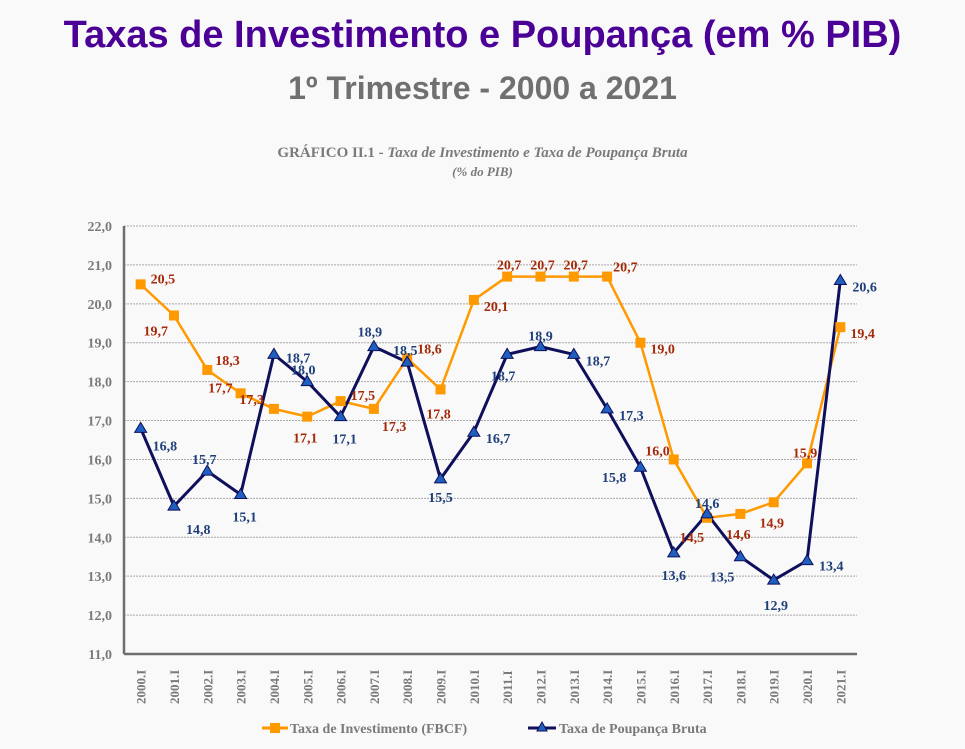  What do you see at coordinates (496, 307) in the screenshot?
I see `investimento-data-label: 20,1` at bounding box center [496, 307].